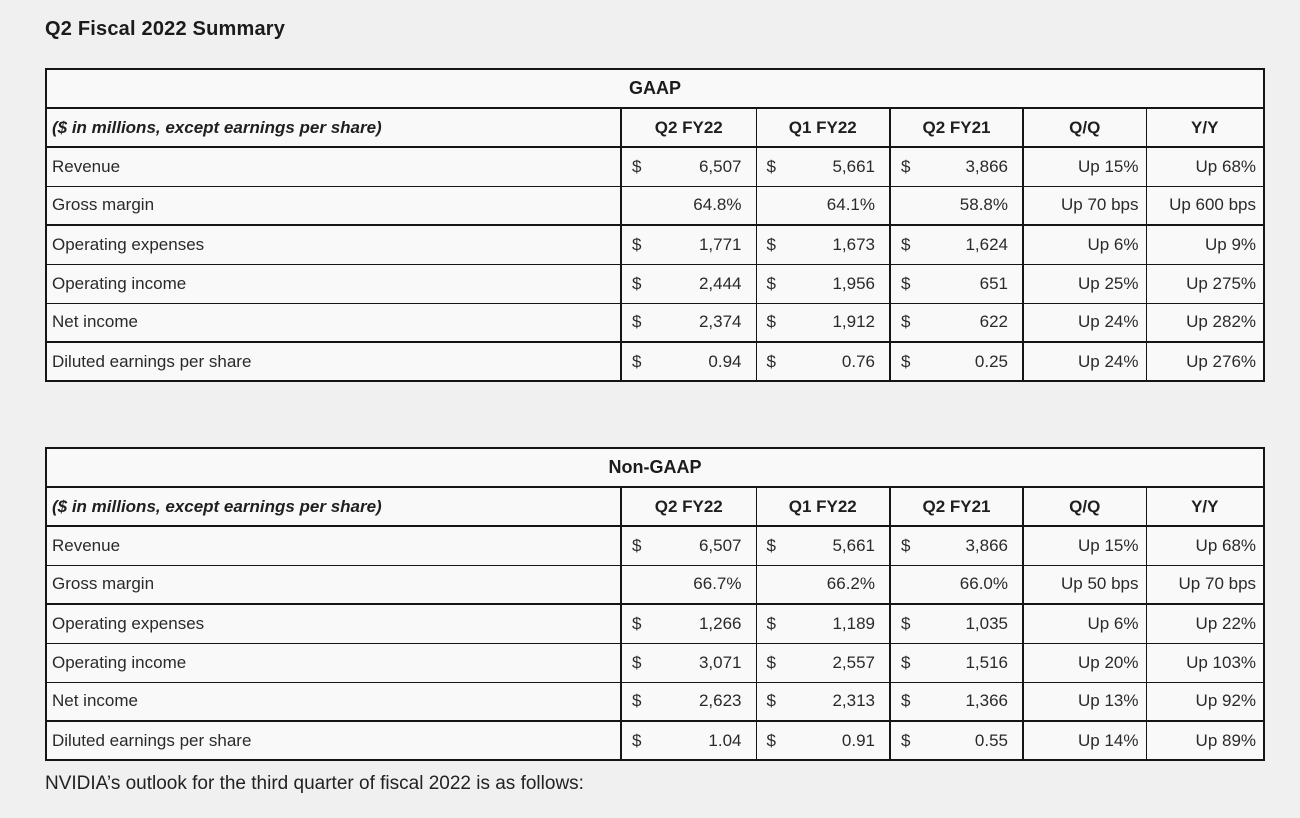  I want to click on col-header-qq: Q/Q, so click(1085, 507).